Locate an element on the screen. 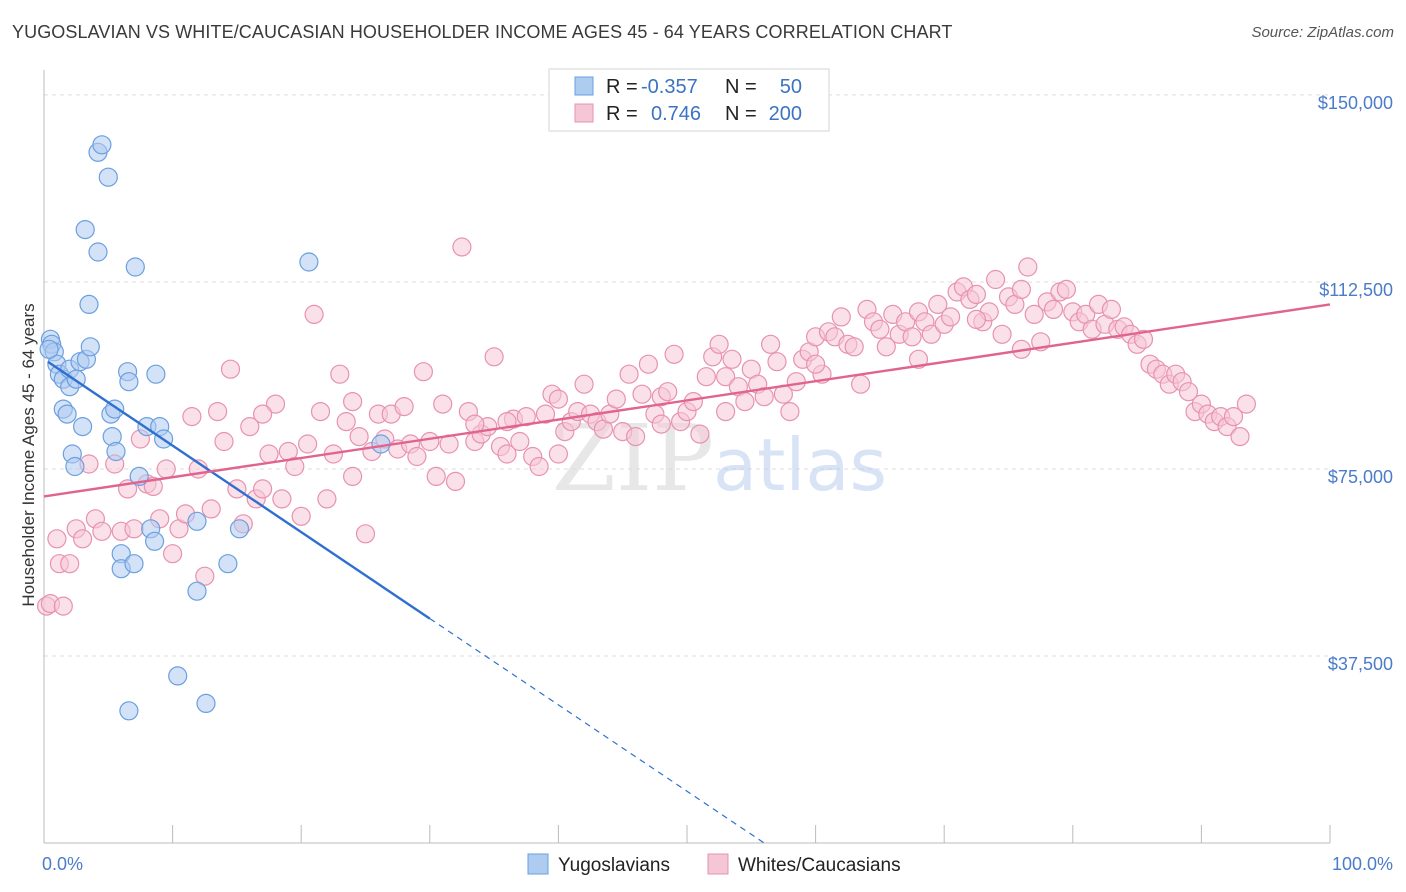  series-legend: Yugoslavians Whites/Caucasians is located at coordinates (714, 864).